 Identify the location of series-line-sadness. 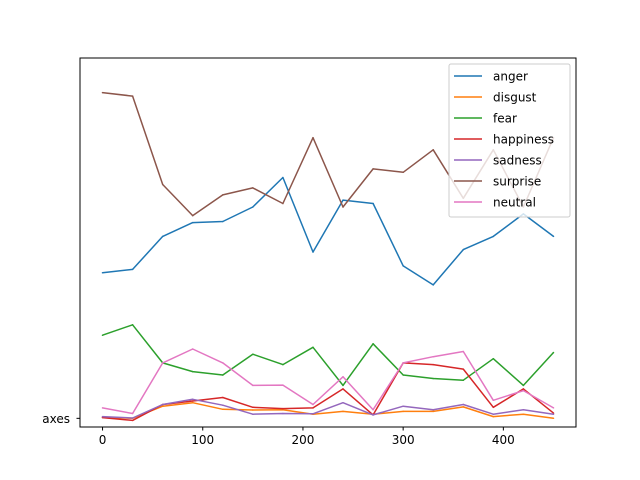
(328, 408).